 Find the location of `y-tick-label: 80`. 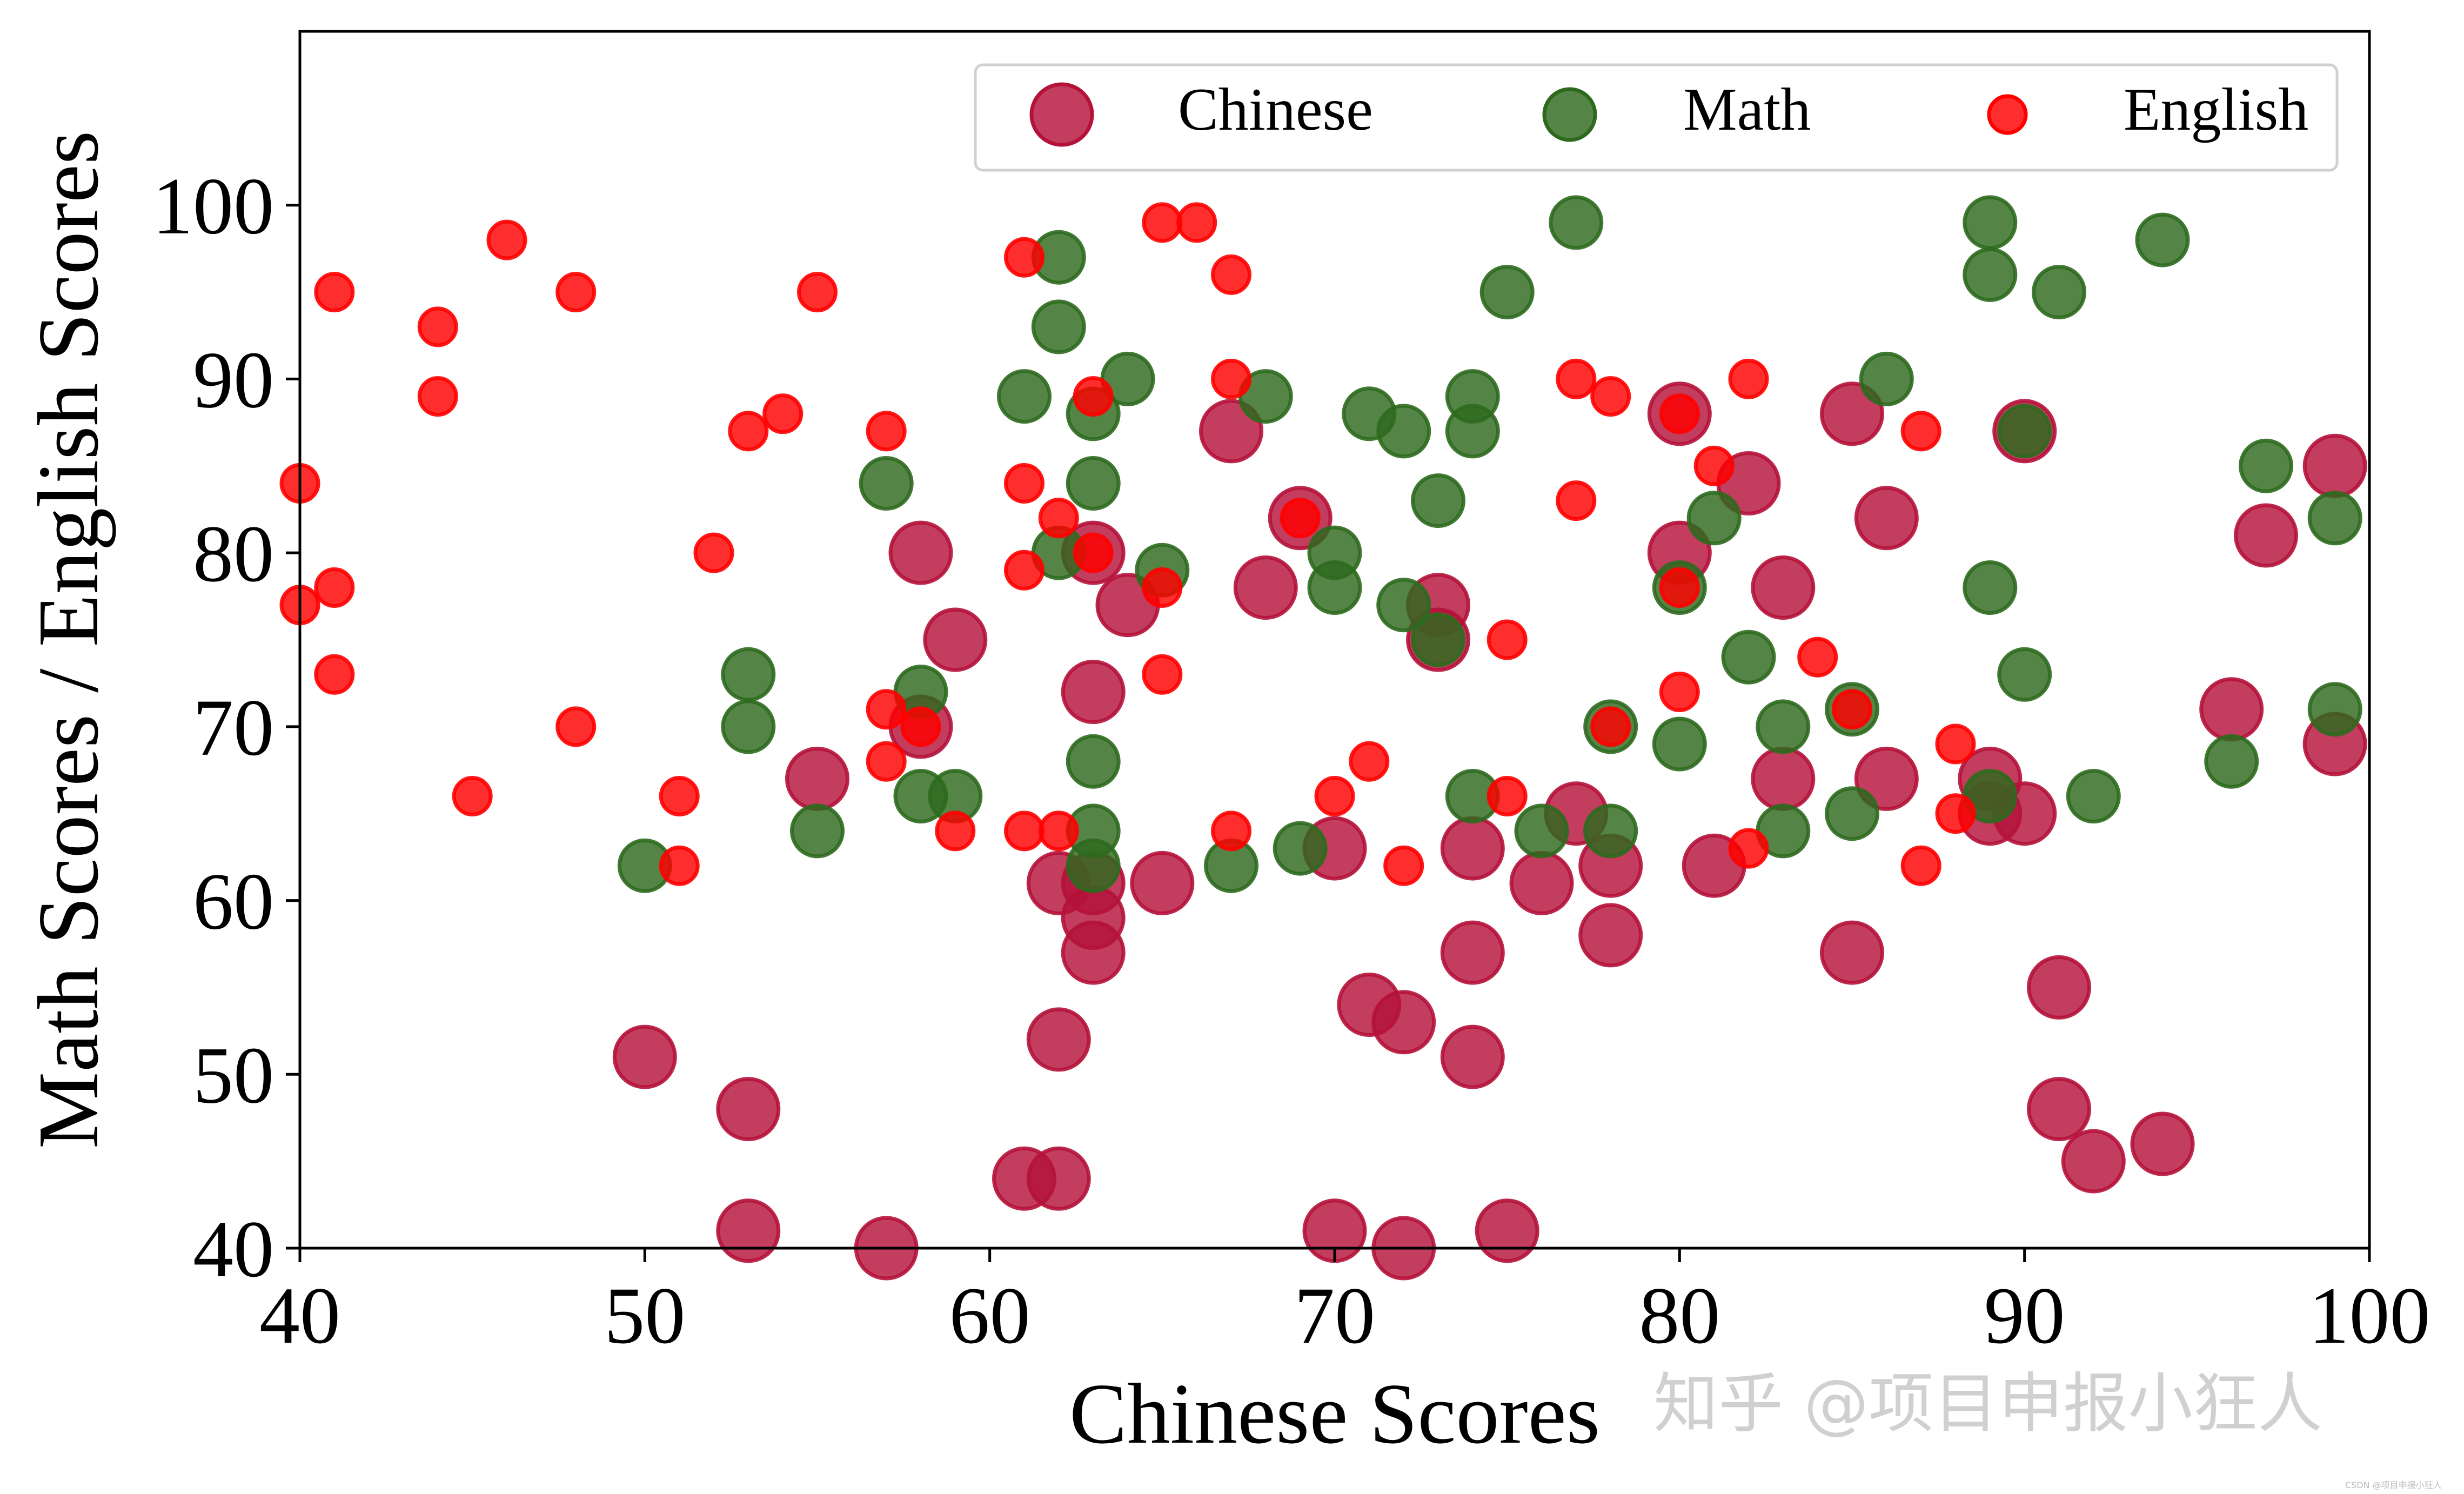

y-tick-label: 80 is located at coordinates (234, 554).